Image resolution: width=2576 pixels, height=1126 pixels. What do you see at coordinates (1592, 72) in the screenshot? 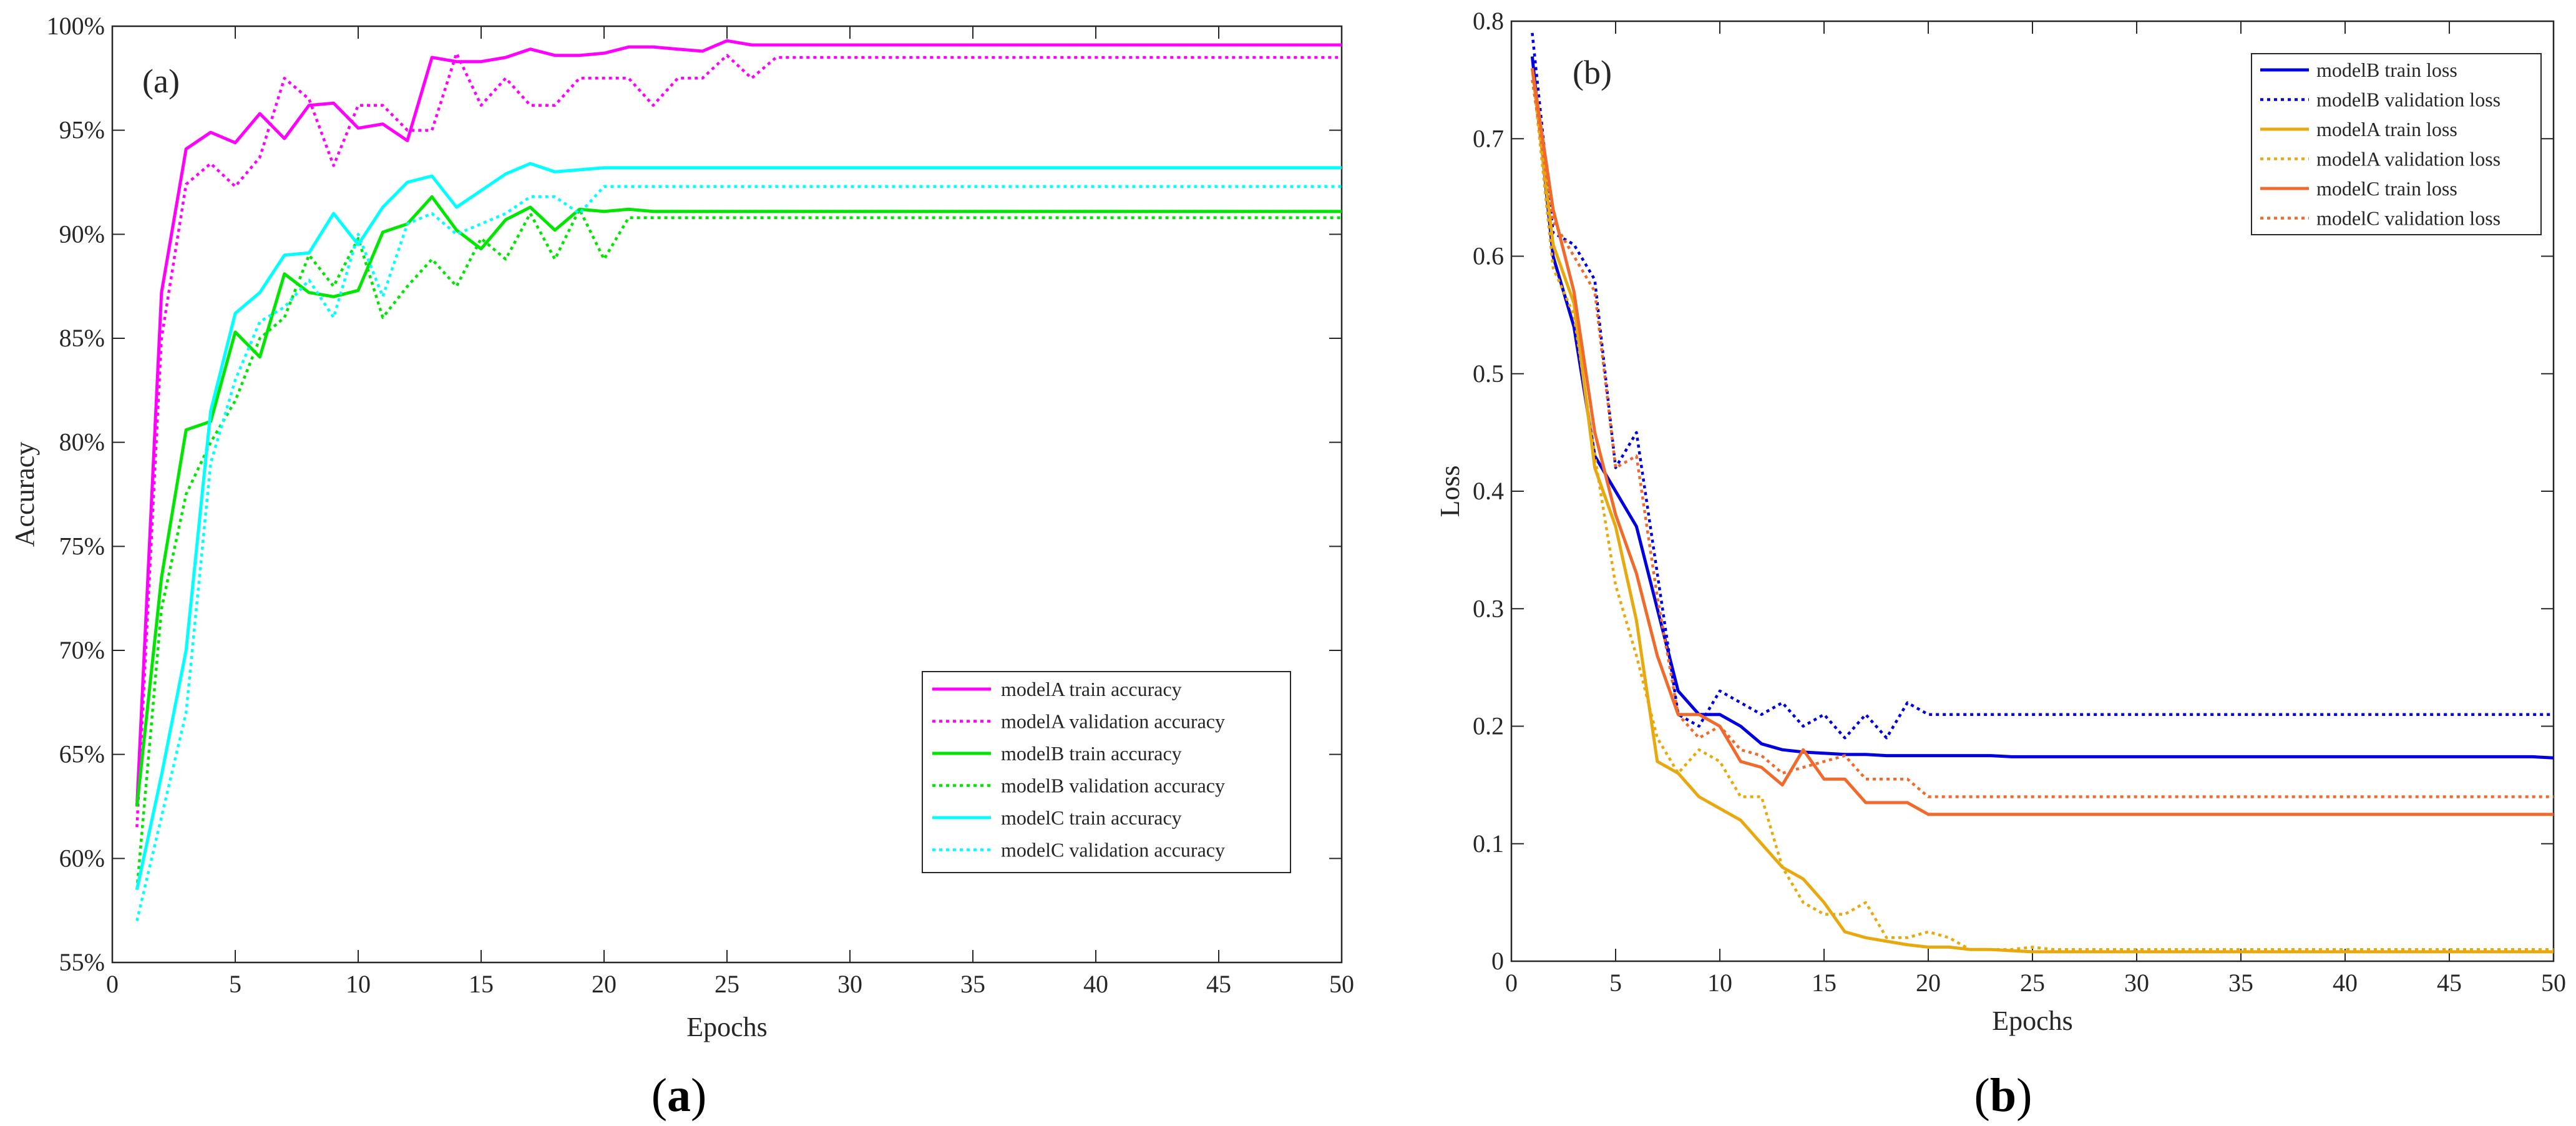
I see `loss-panel-label: (b)` at bounding box center [1592, 72].